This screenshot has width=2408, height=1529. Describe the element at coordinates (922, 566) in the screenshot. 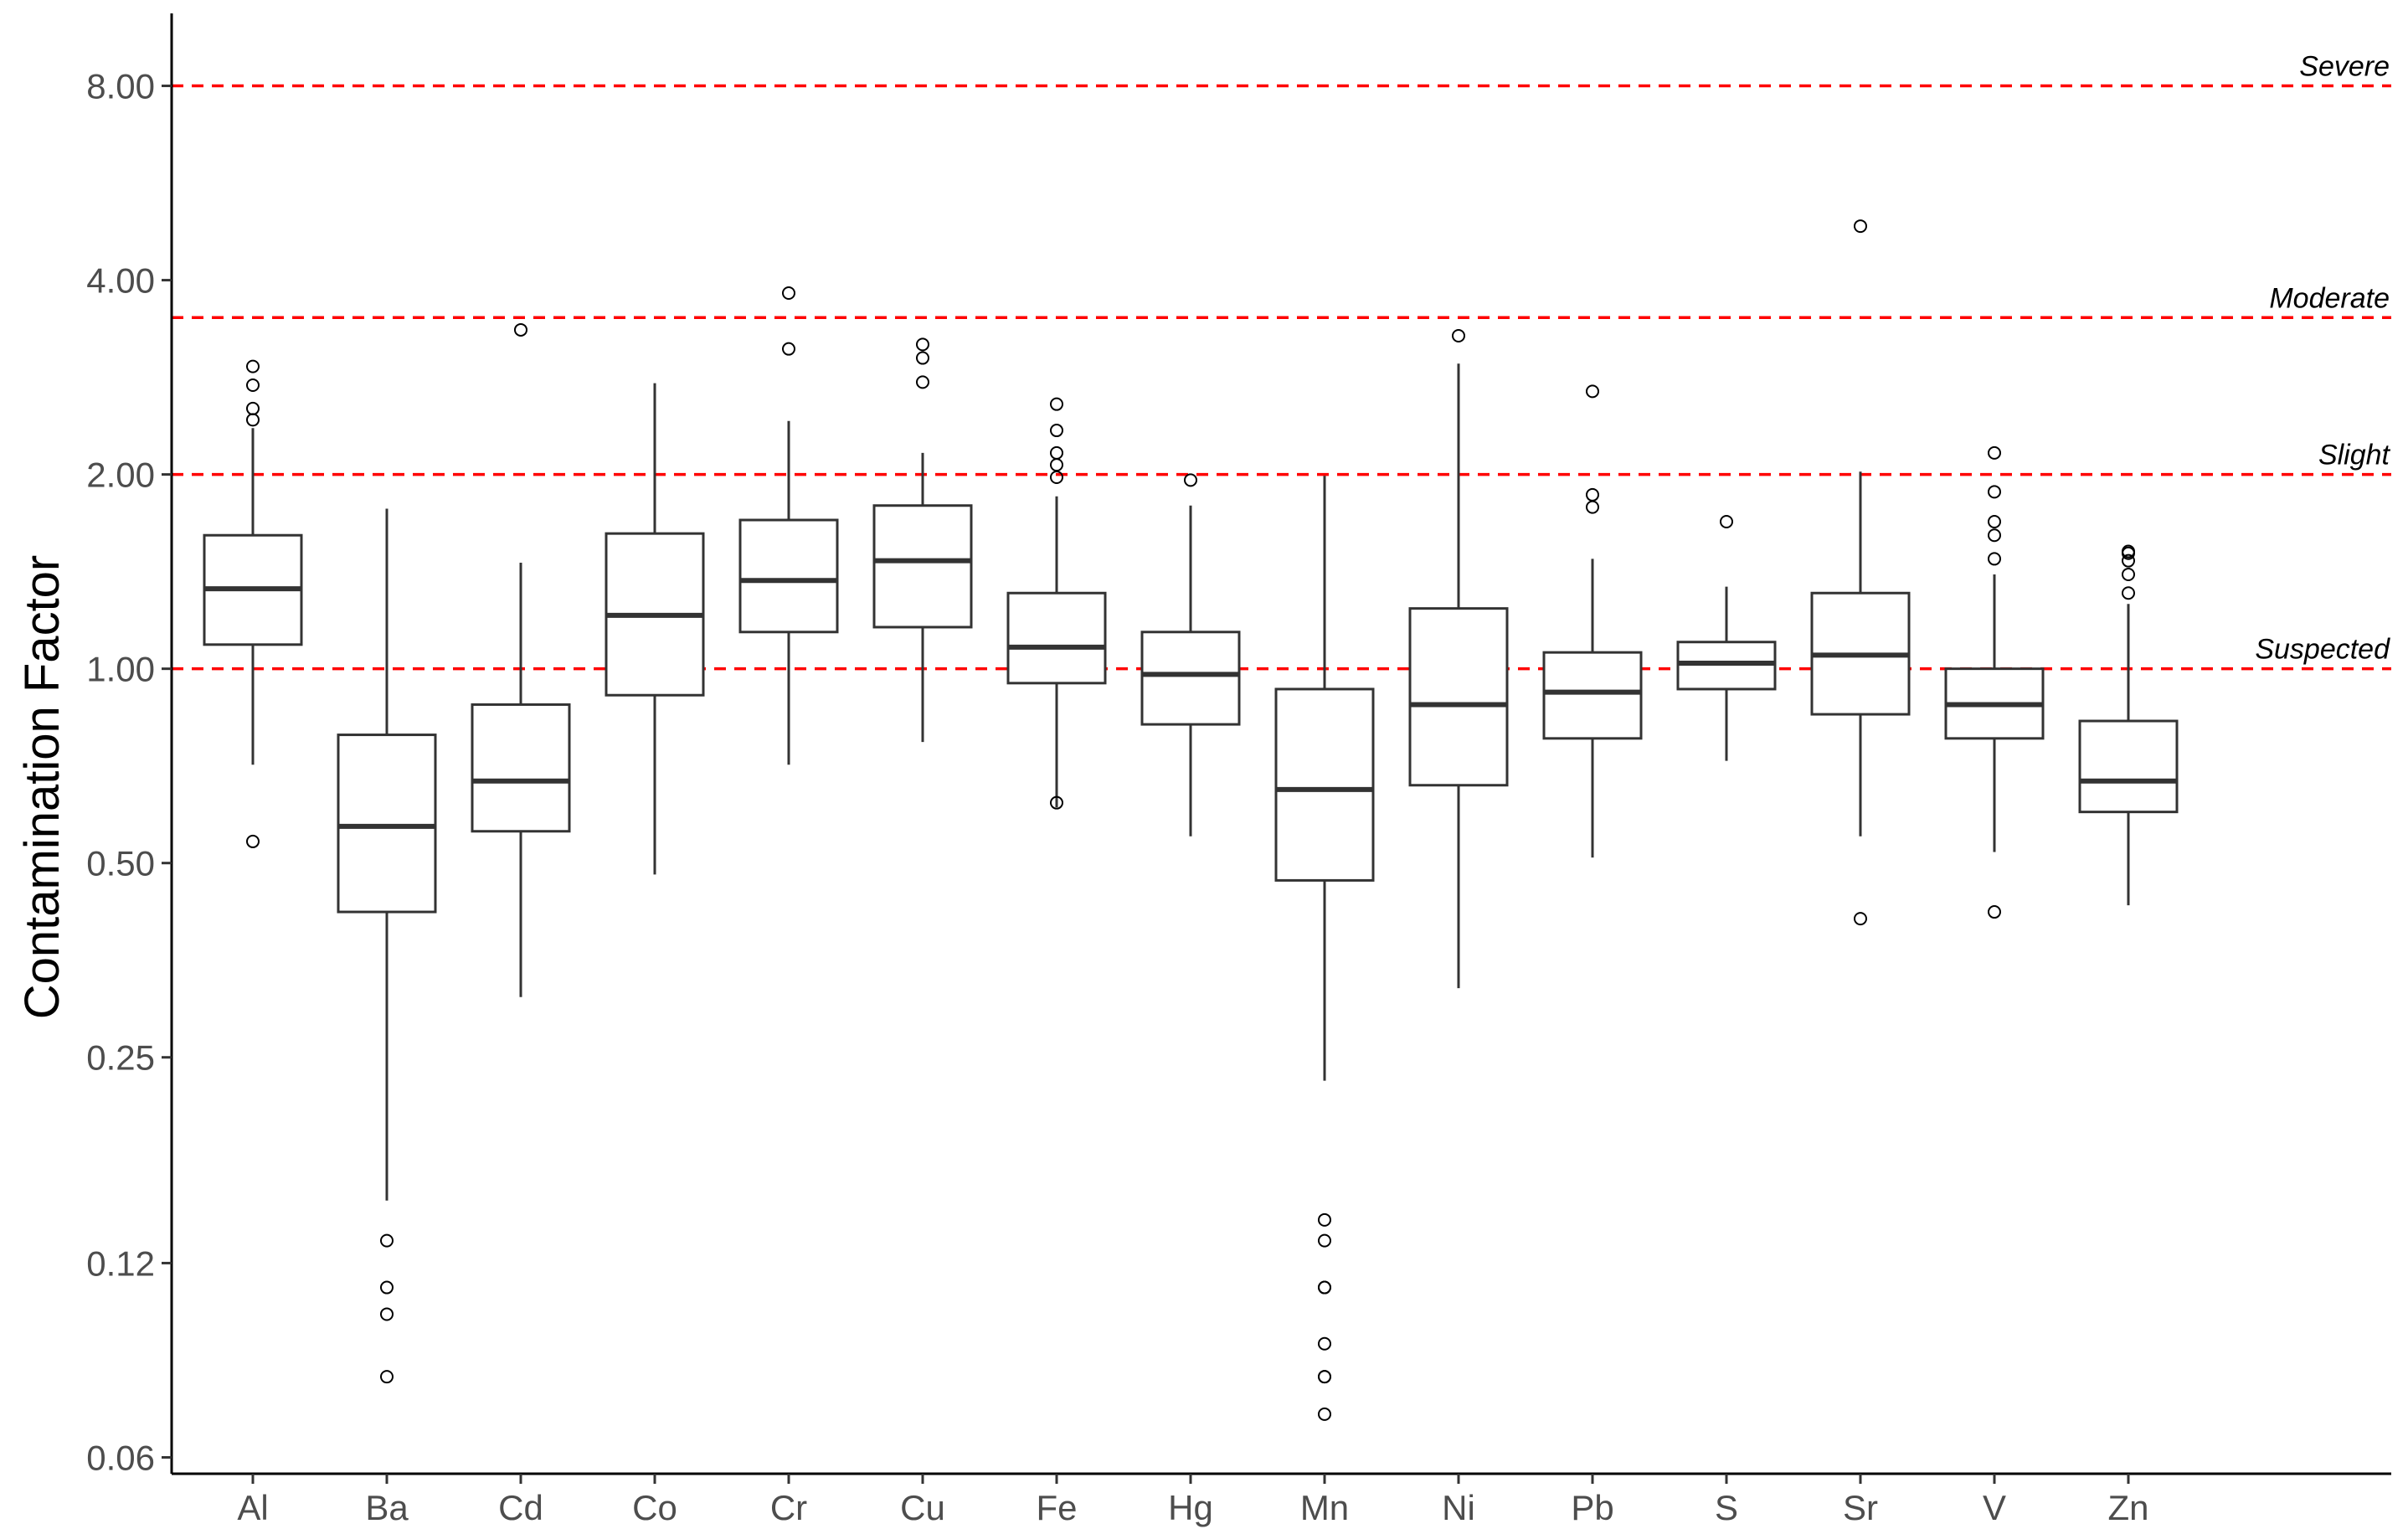

I see `box-iqr-cu` at that location.